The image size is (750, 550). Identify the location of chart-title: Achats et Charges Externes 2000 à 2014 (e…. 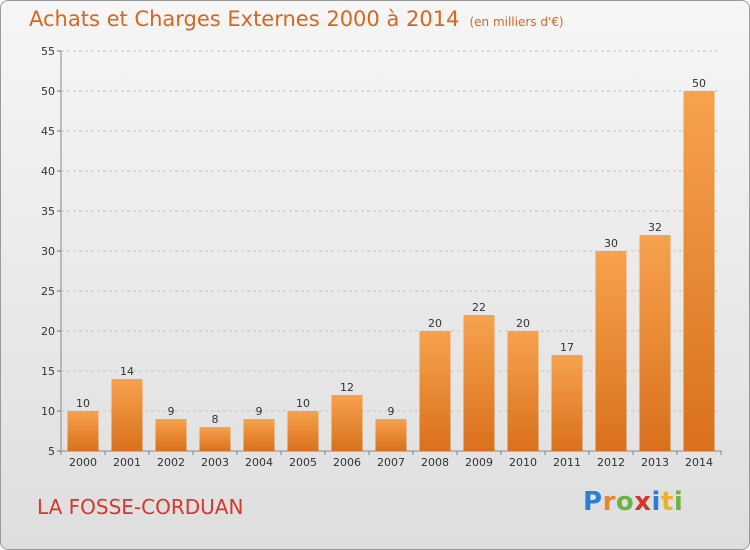
(296, 19).